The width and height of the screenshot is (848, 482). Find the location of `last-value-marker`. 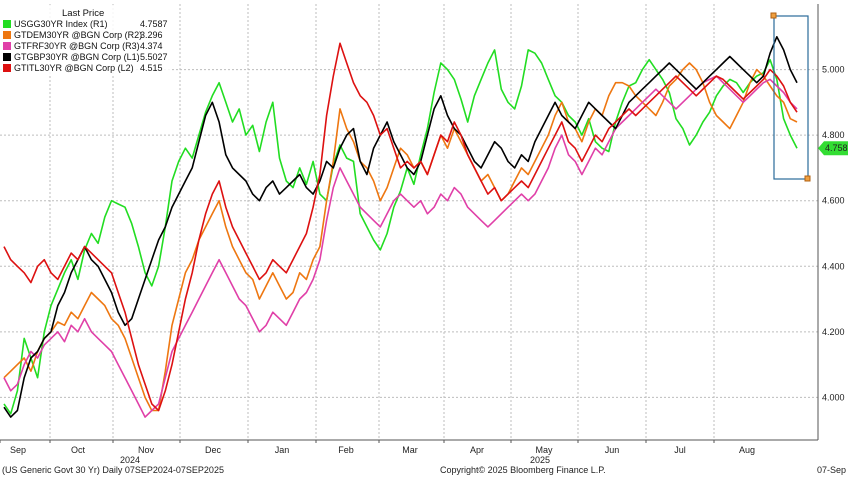

last-value-marker is located at coordinates (833, 148).